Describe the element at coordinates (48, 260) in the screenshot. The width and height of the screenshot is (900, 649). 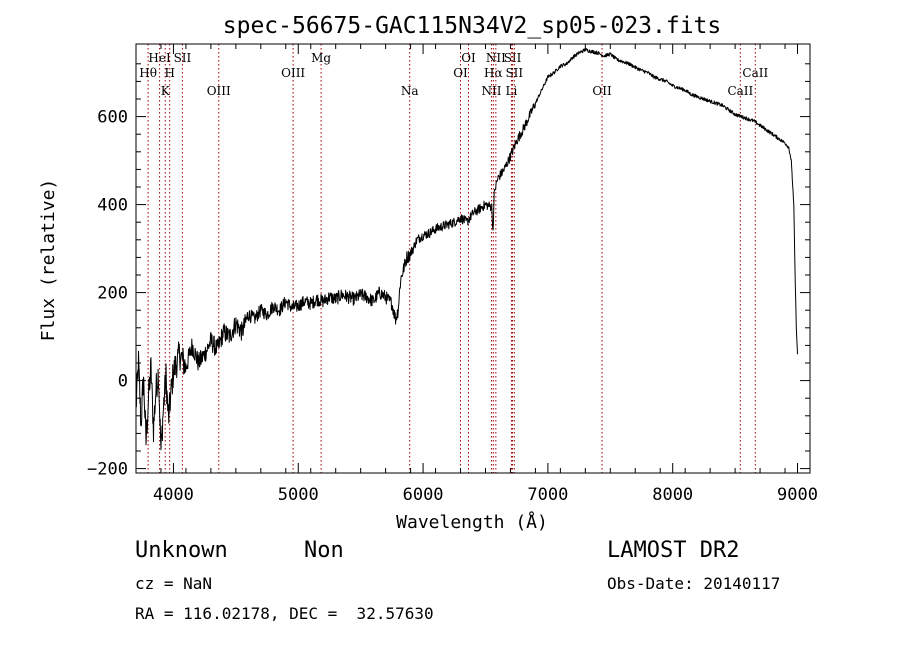
I see `y-axis-label: Flux (relative)` at that location.